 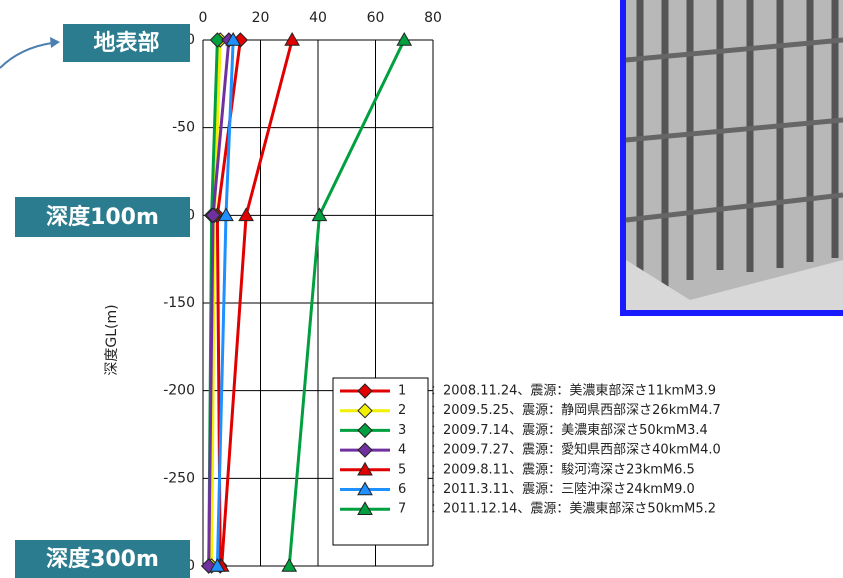 I want to click on depth-label: 深度300m, so click(x=102, y=559).